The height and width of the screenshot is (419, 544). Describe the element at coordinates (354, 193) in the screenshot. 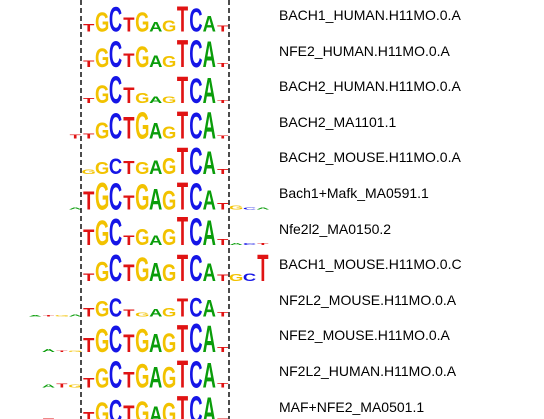

I see `motif-label: Bach1+Mafk_MA0591.1` at that location.